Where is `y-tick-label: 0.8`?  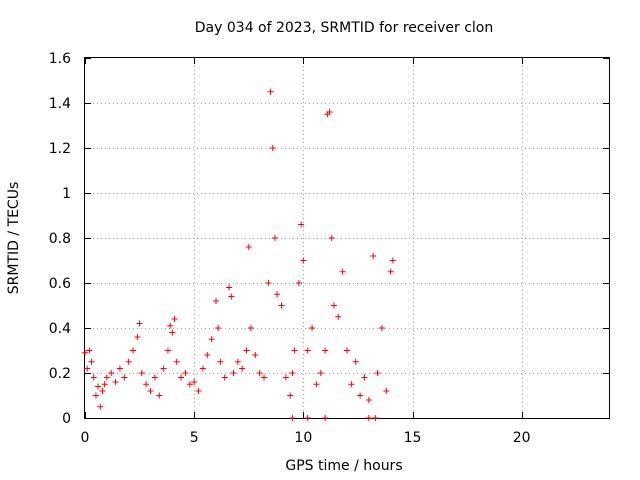 y-tick-label: 0.8 is located at coordinates (60, 239).